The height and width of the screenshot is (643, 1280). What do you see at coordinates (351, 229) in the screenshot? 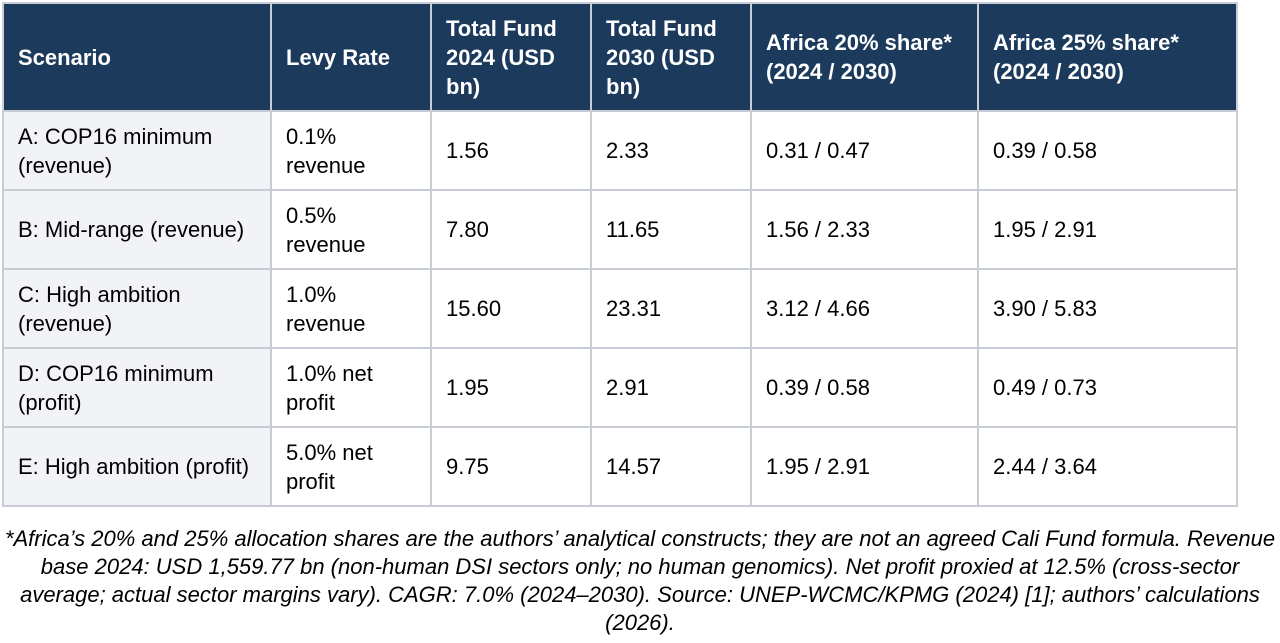
I see `cell-levy-rate: 0.5% revenue` at bounding box center [351, 229].